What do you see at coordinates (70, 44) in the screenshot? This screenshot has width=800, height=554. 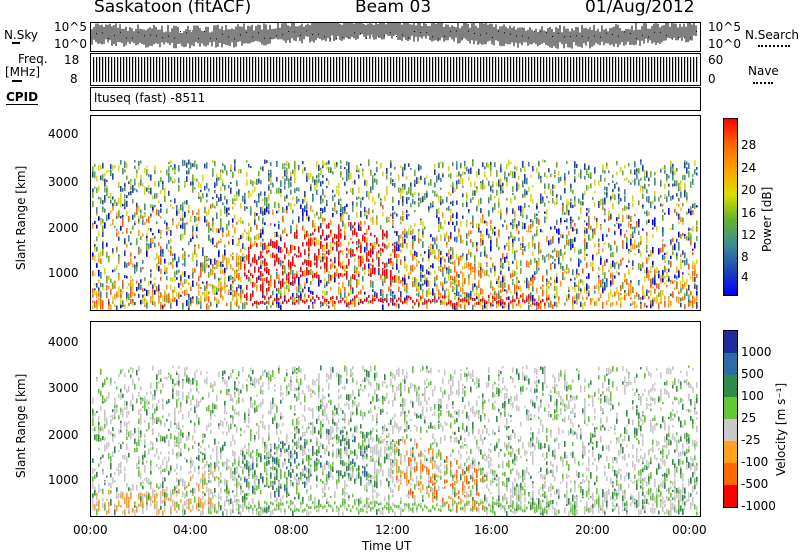 I see `nsky-tick-bottom: 10^0` at bounding box center [70, 44].